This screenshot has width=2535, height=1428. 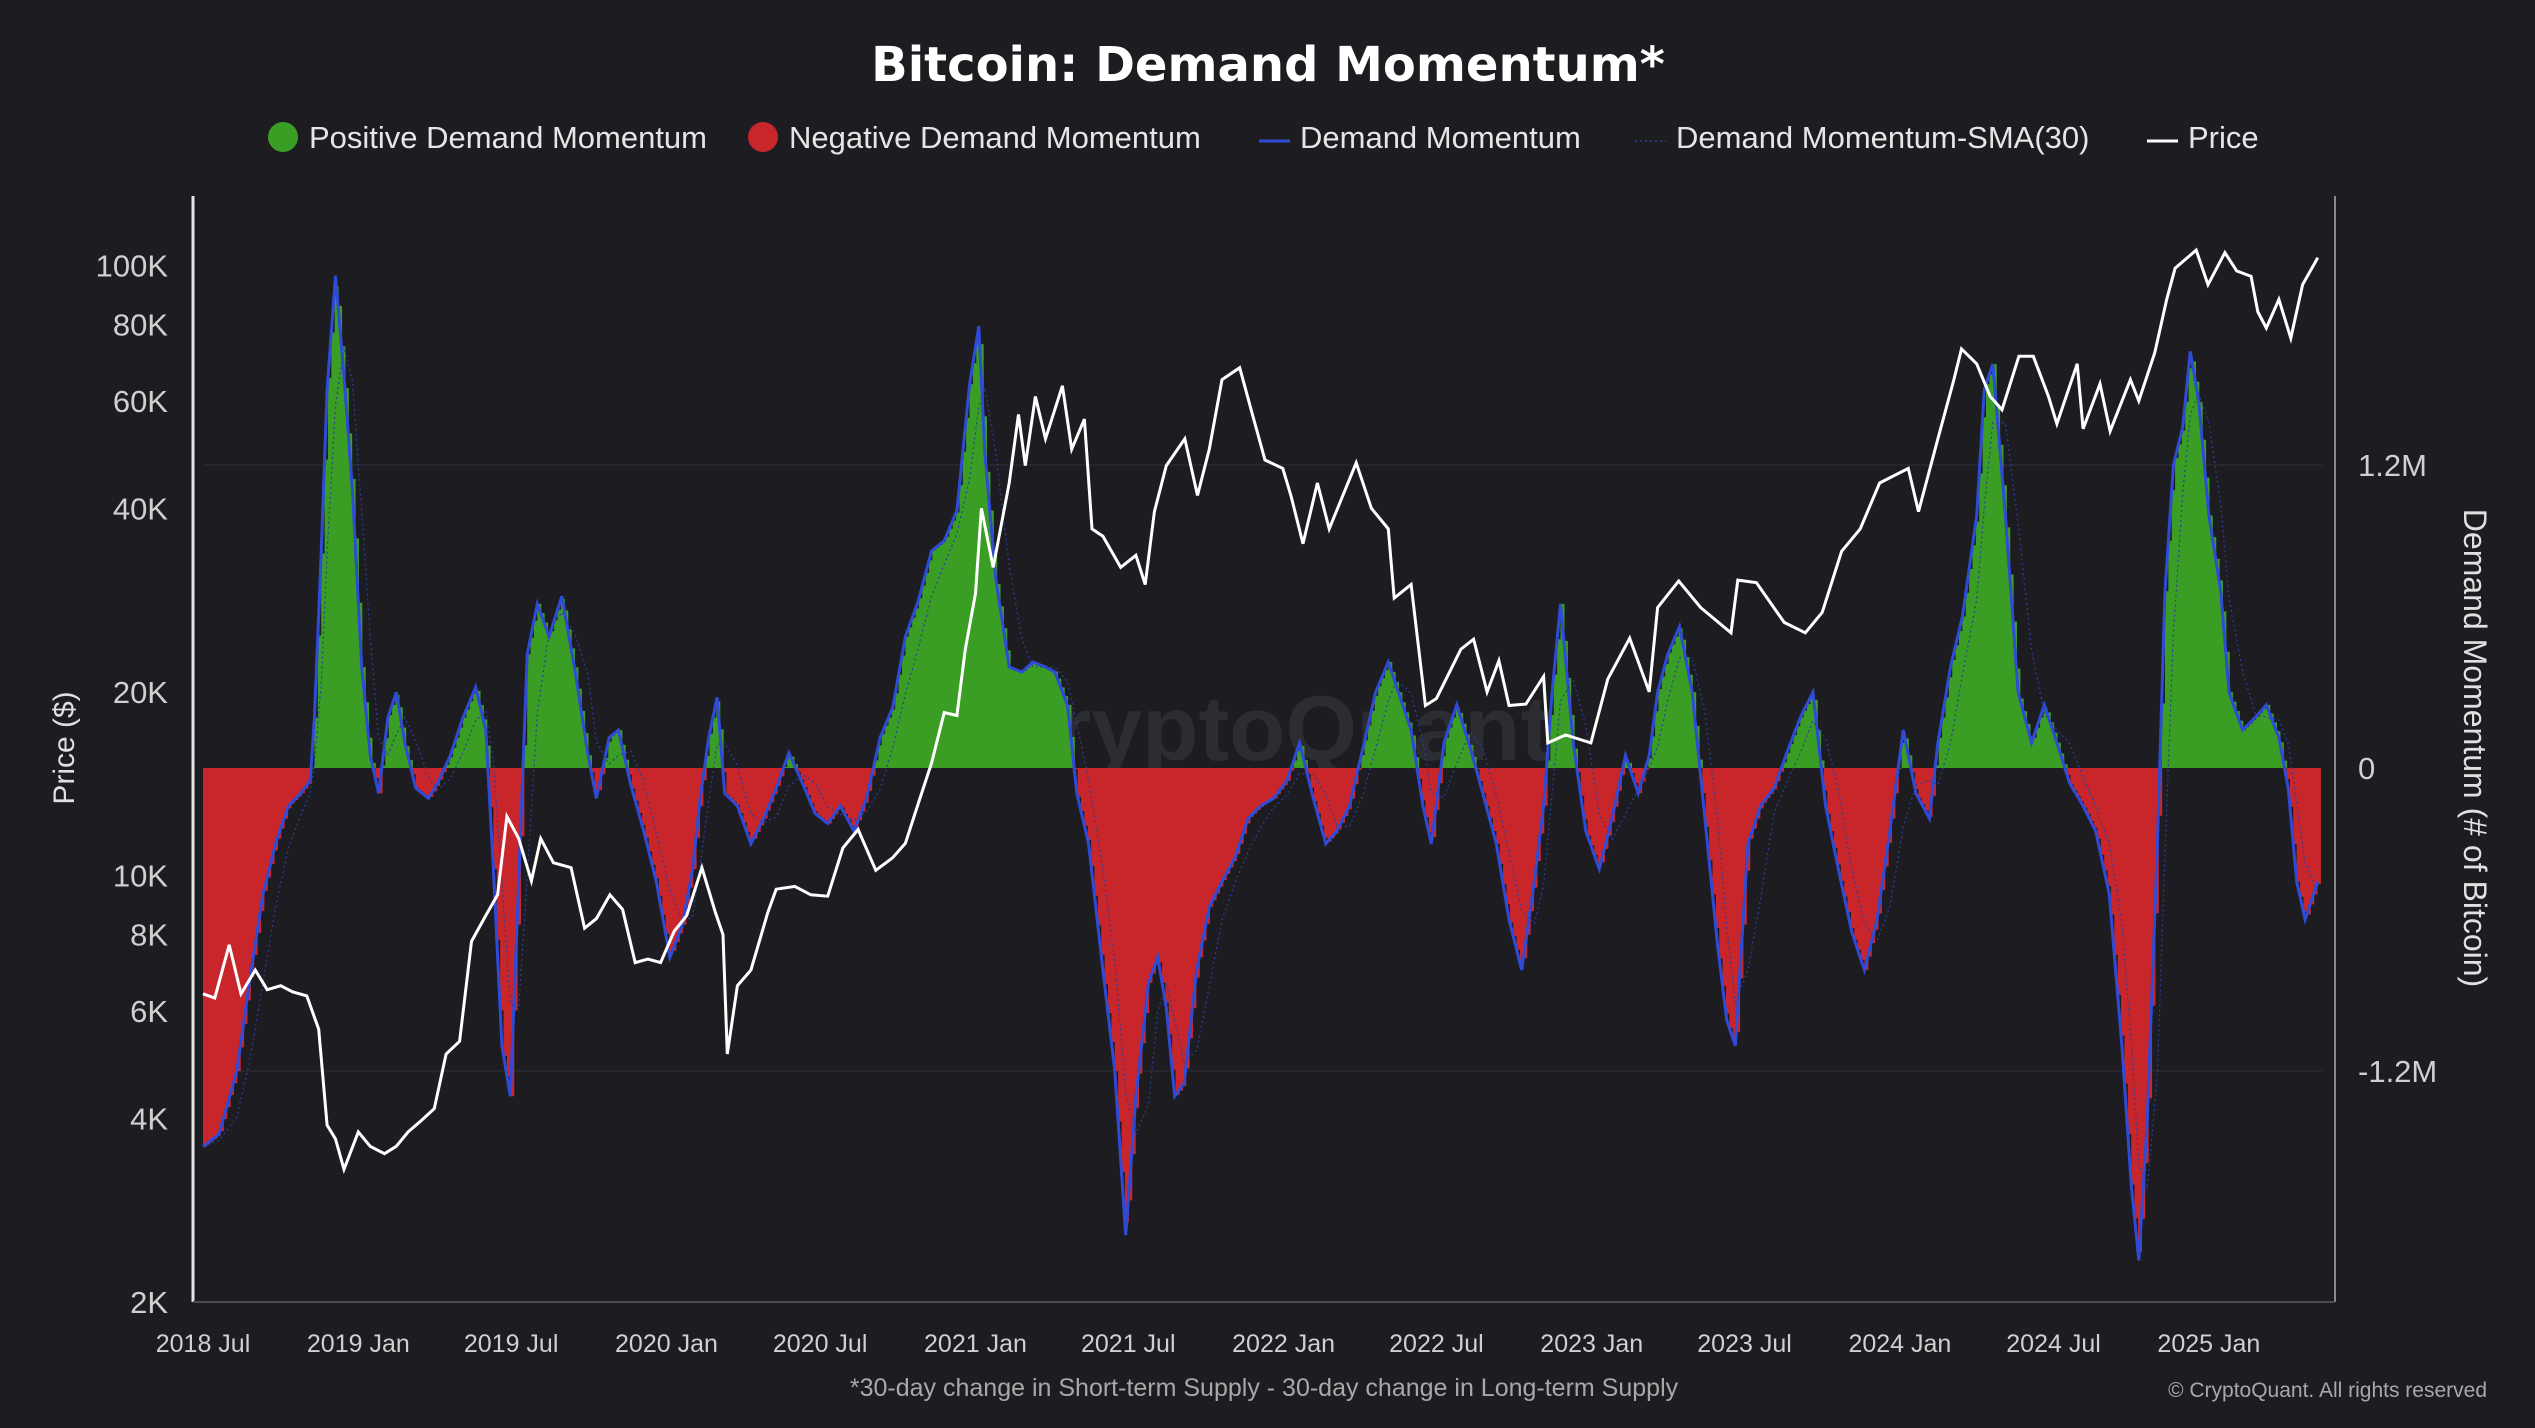 I want to click on x-tick-label: 2024 Jul, so click(x=2053, y=1344).